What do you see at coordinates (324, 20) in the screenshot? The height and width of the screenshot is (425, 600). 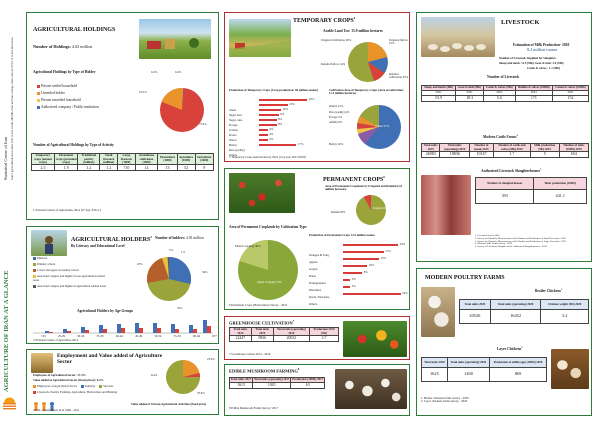 I see `temporary-title: TEMPORARY CROPS5` at bounding box center [324, 20].